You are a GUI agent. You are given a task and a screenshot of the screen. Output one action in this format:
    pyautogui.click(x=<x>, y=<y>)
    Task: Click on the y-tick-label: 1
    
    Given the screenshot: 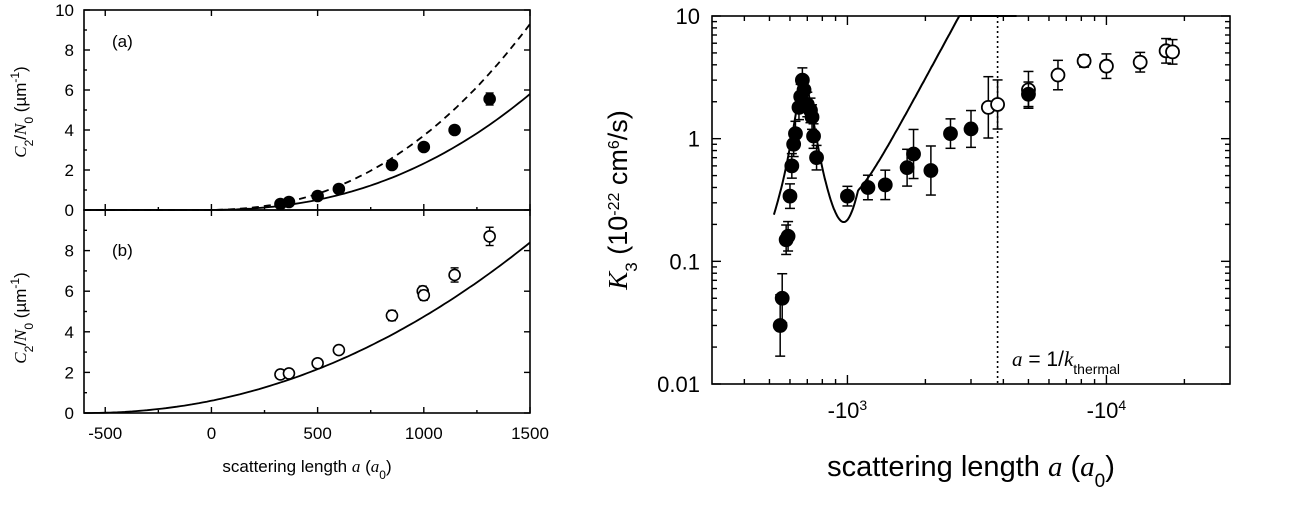 What is the action you would take?
    pyautogui.click(x=694, y=139)
    